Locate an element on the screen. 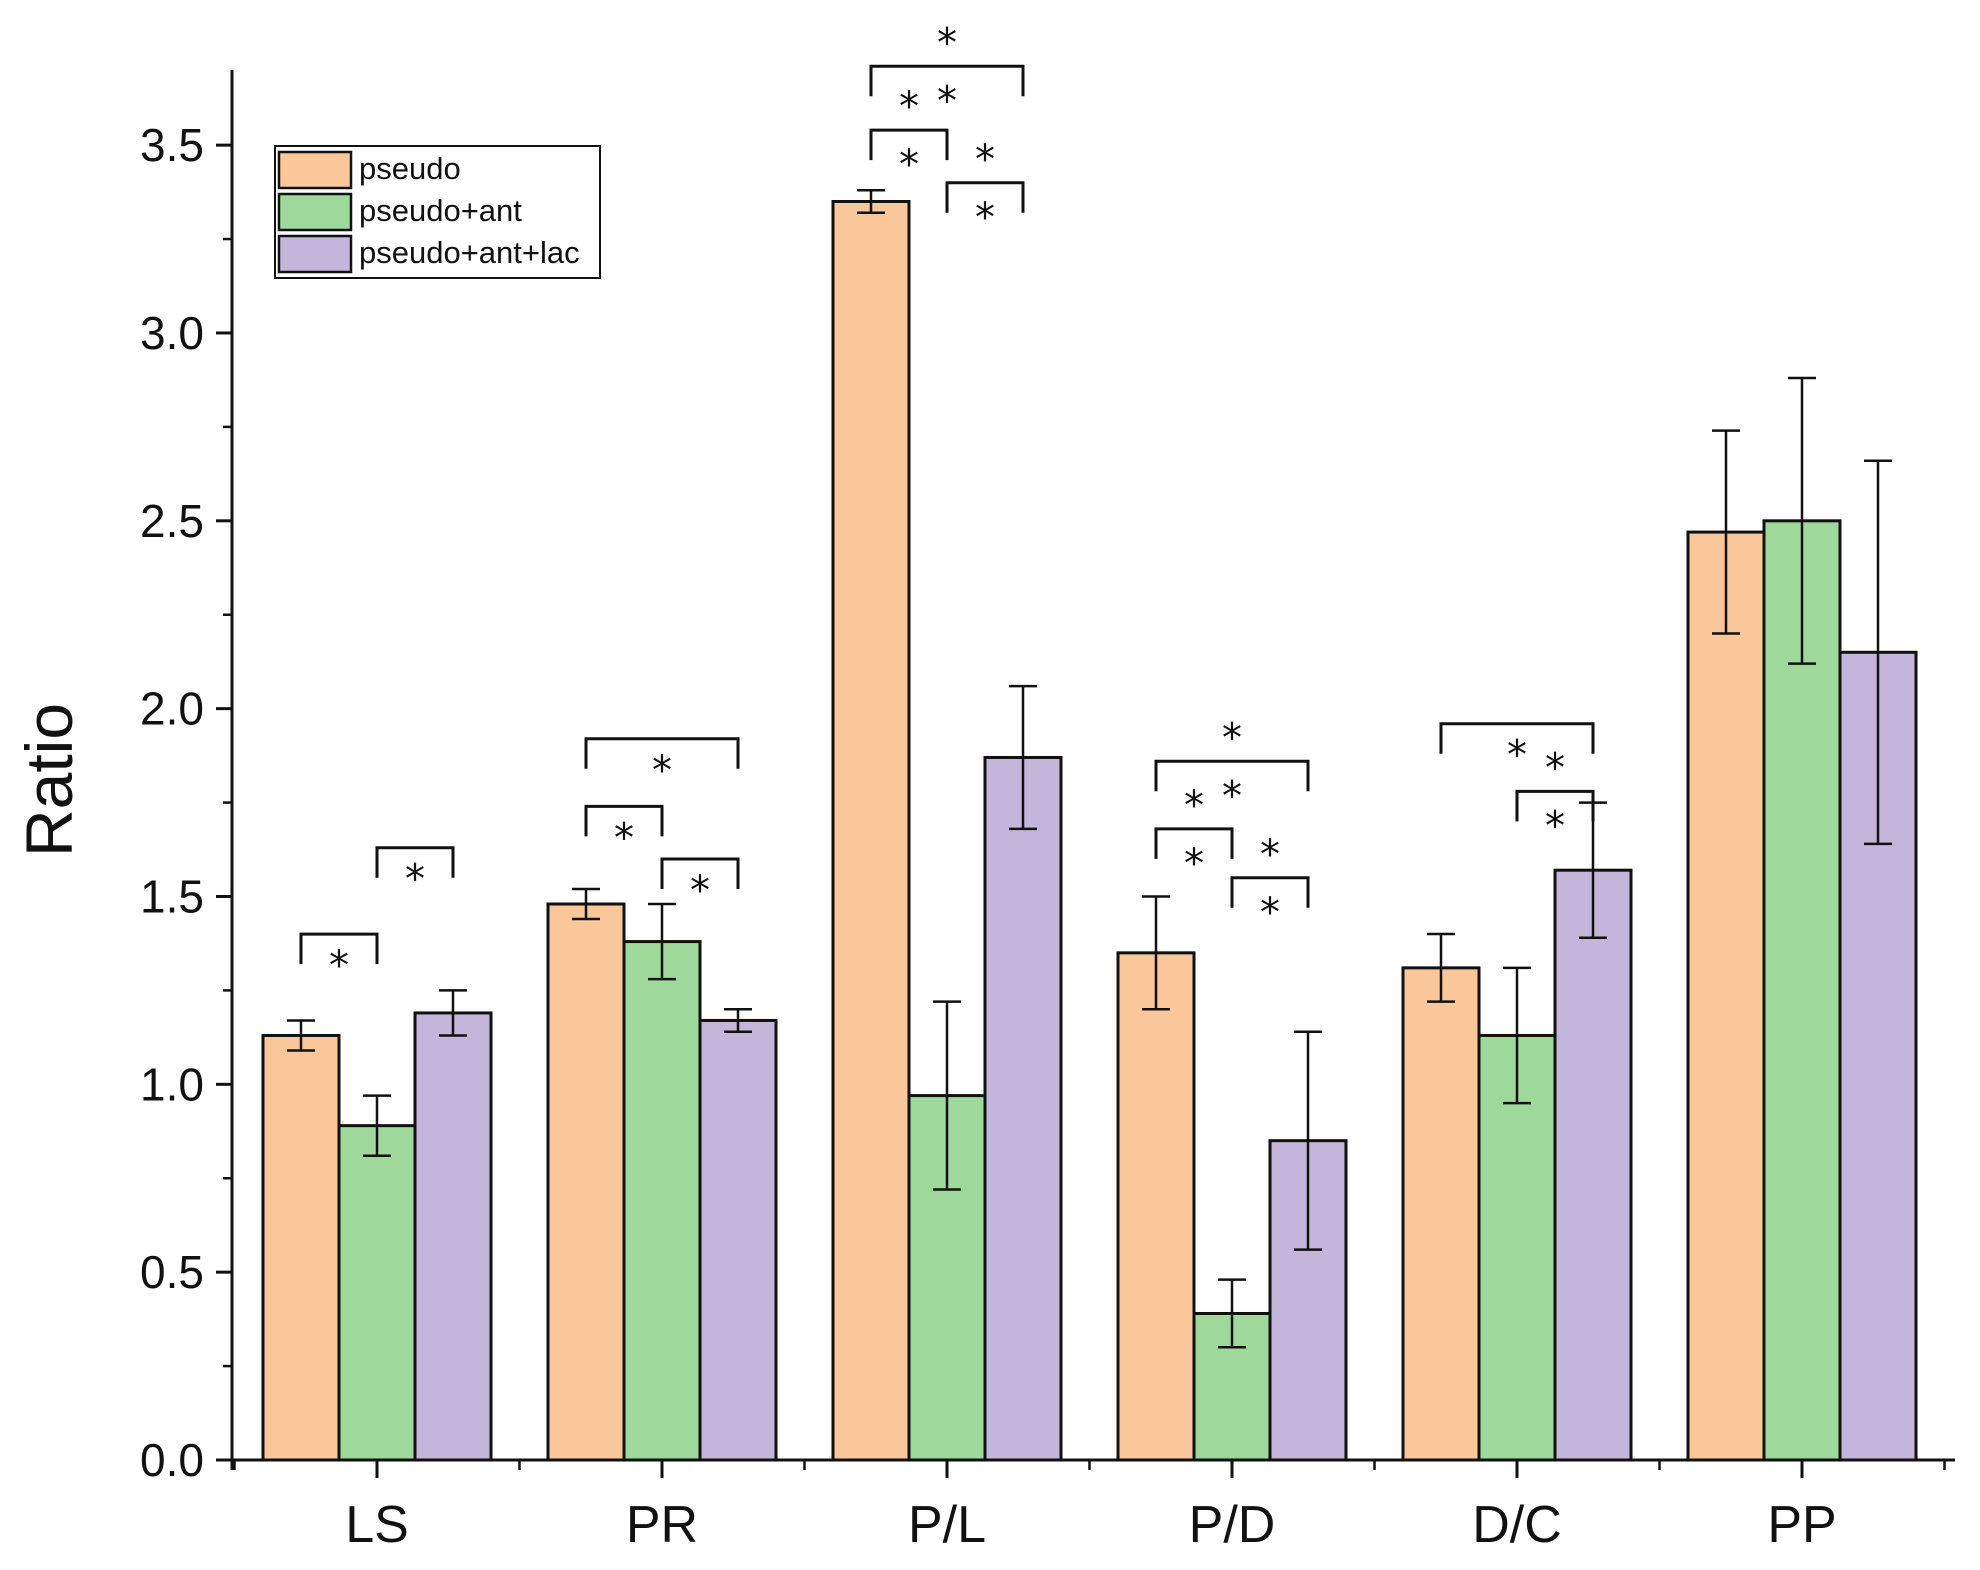 The image size is (1980, 1570). bar-D/C-pseudo+ant+lac is located at coordinates (1593, 1165).